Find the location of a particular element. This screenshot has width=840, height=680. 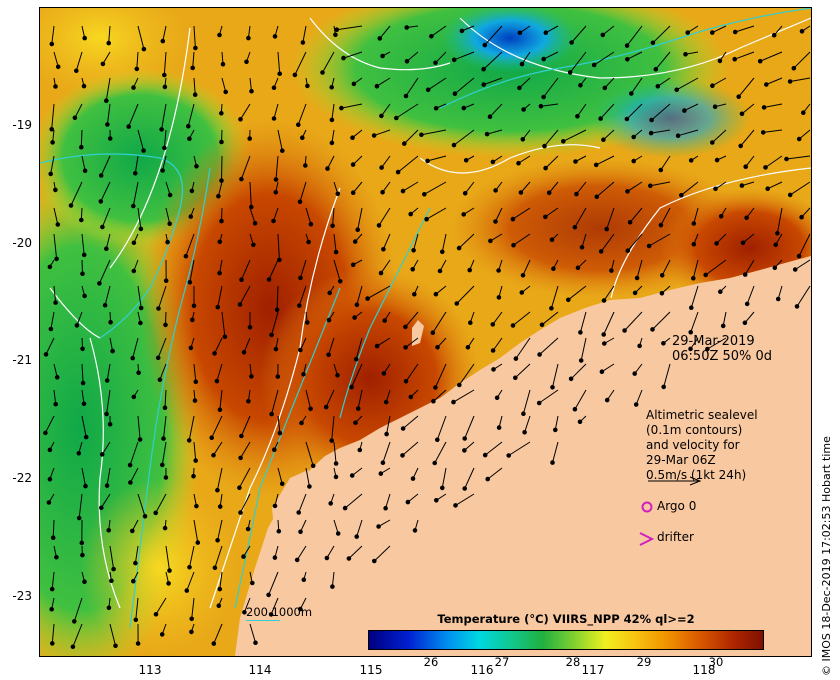

legend-line: 0.5m/s (1kt 24h) is located at coordinates (696, 475).